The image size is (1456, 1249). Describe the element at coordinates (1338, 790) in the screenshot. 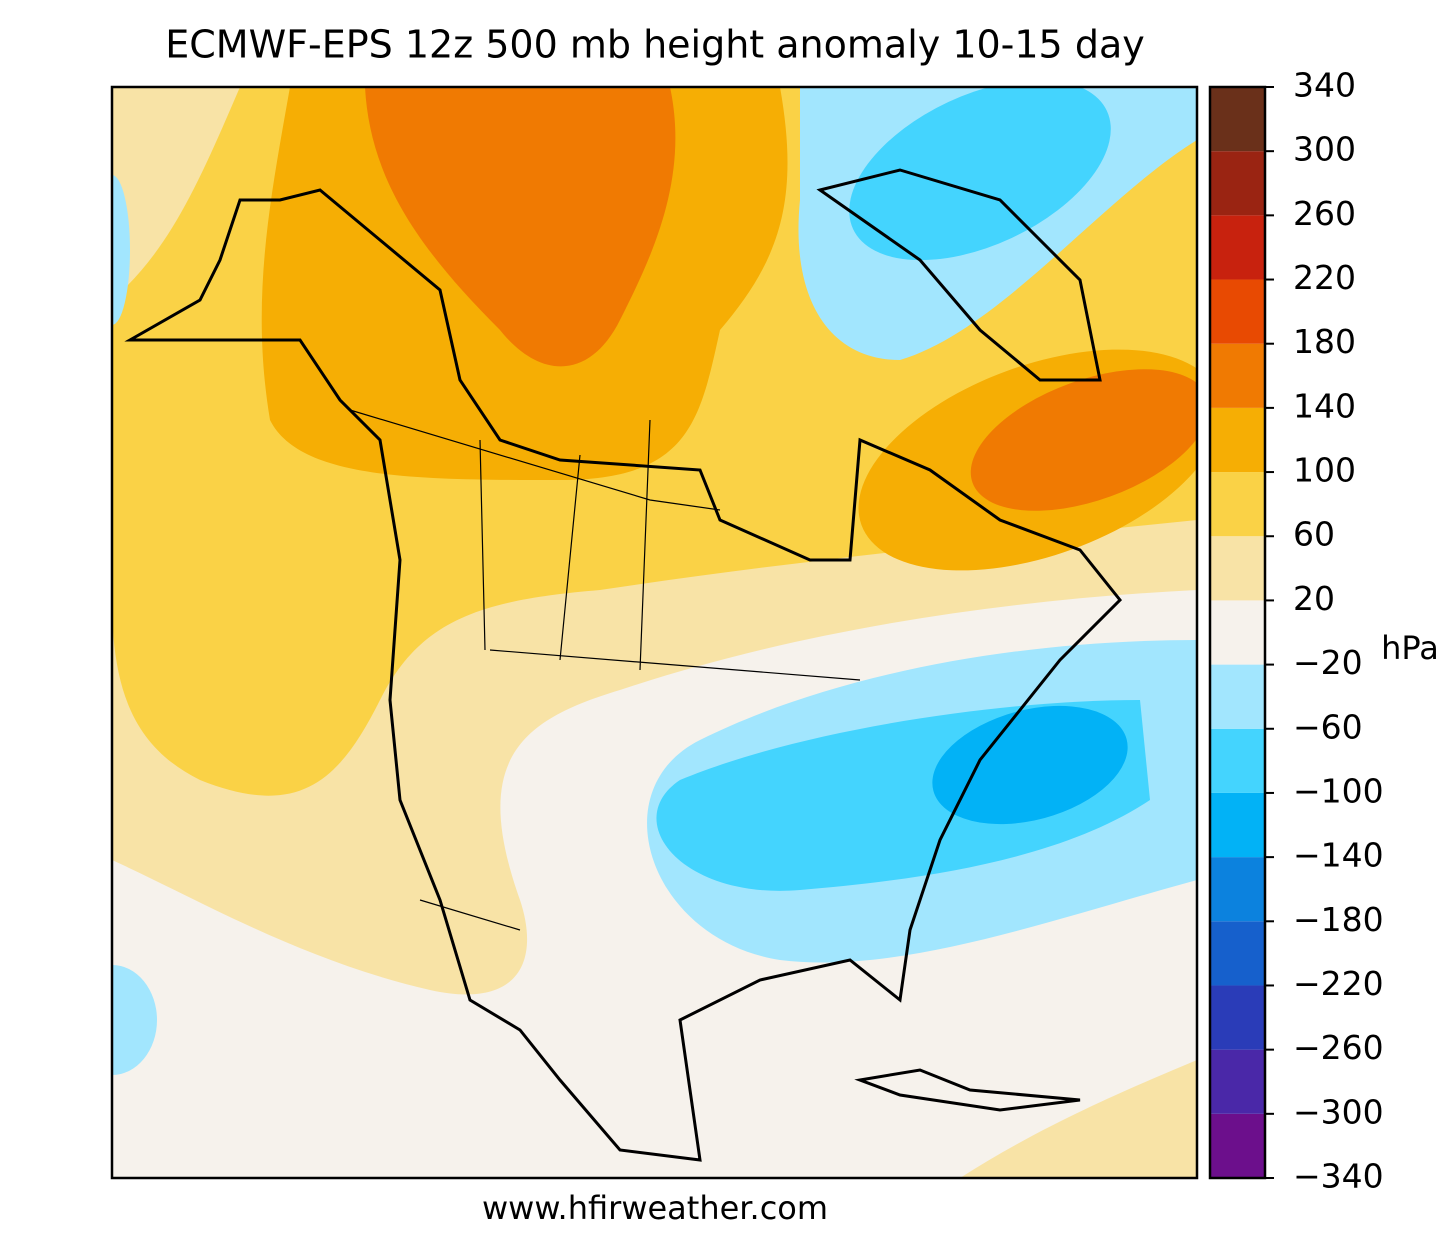

I see `colorbar-tick-label: −100` at that location.